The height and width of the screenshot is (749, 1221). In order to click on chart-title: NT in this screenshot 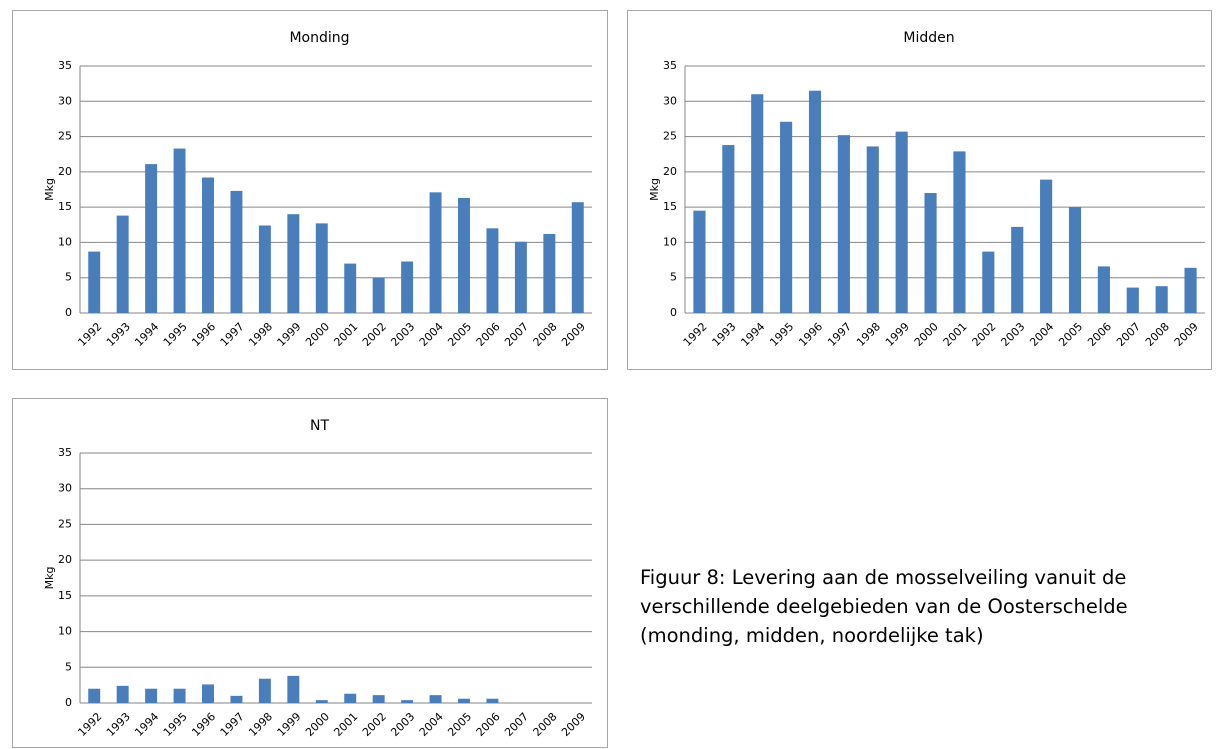, I will do `click(319, 426)`.